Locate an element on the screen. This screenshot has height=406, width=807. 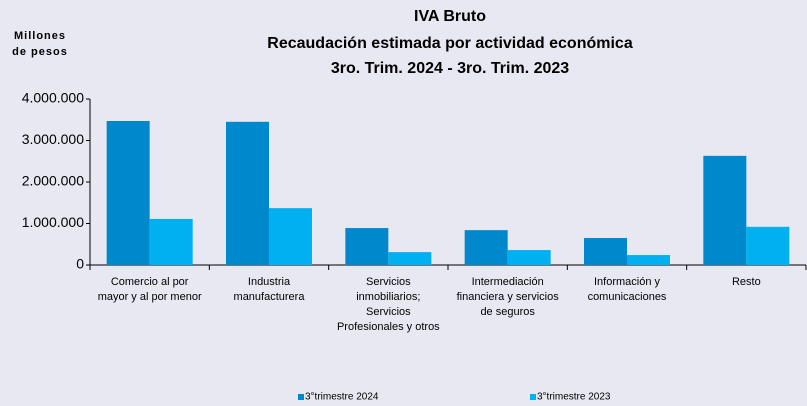
x-label-box: Industria manufacturera is located at coordinates (269, 289).